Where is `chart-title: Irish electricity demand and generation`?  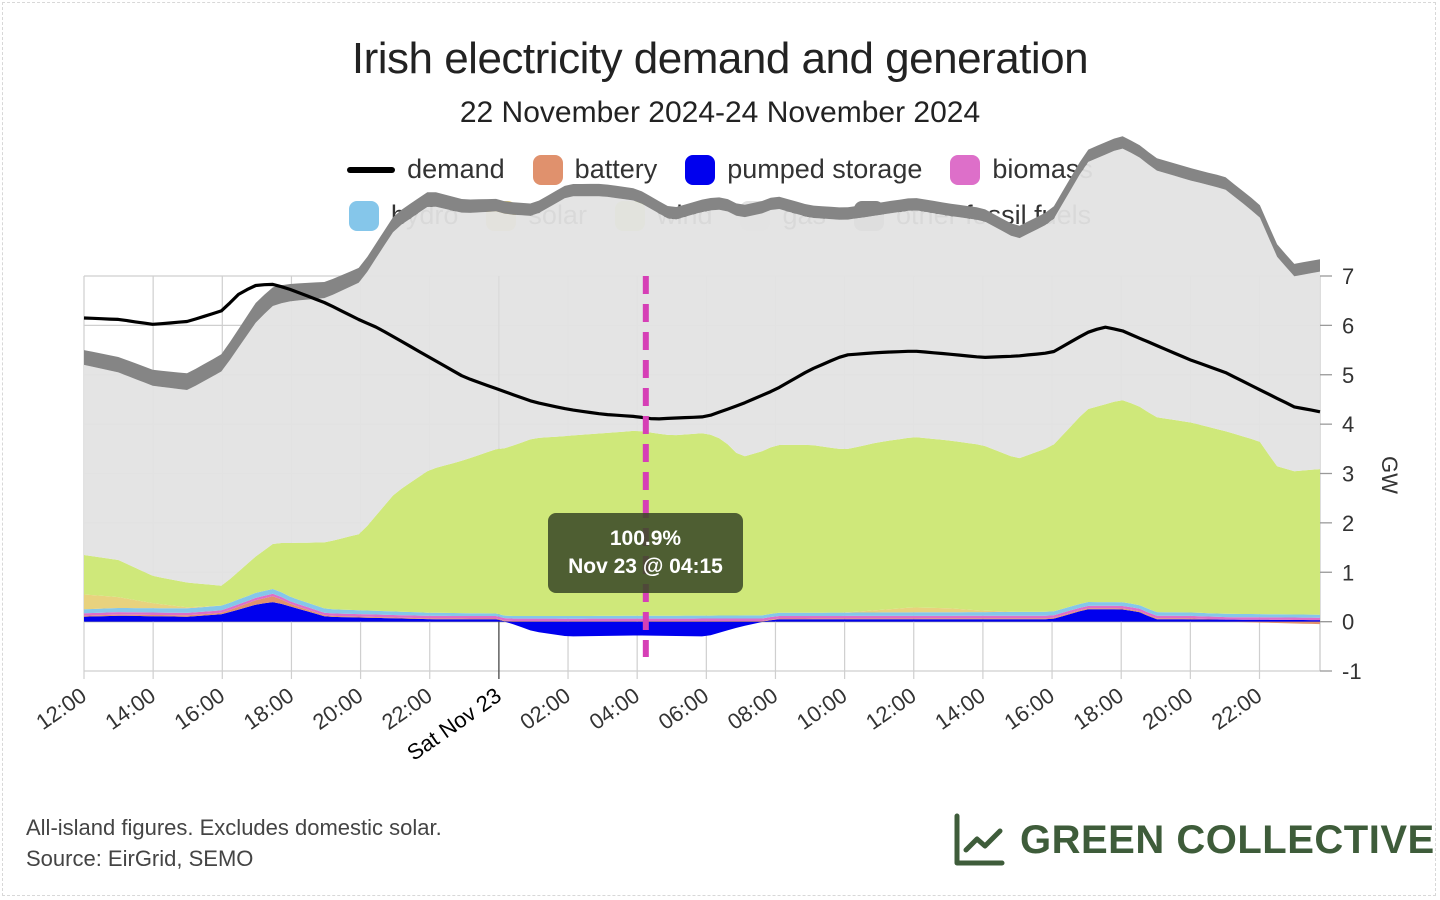
chart-title: Irish electricity demand and generation is located at coordinates (720, 58).